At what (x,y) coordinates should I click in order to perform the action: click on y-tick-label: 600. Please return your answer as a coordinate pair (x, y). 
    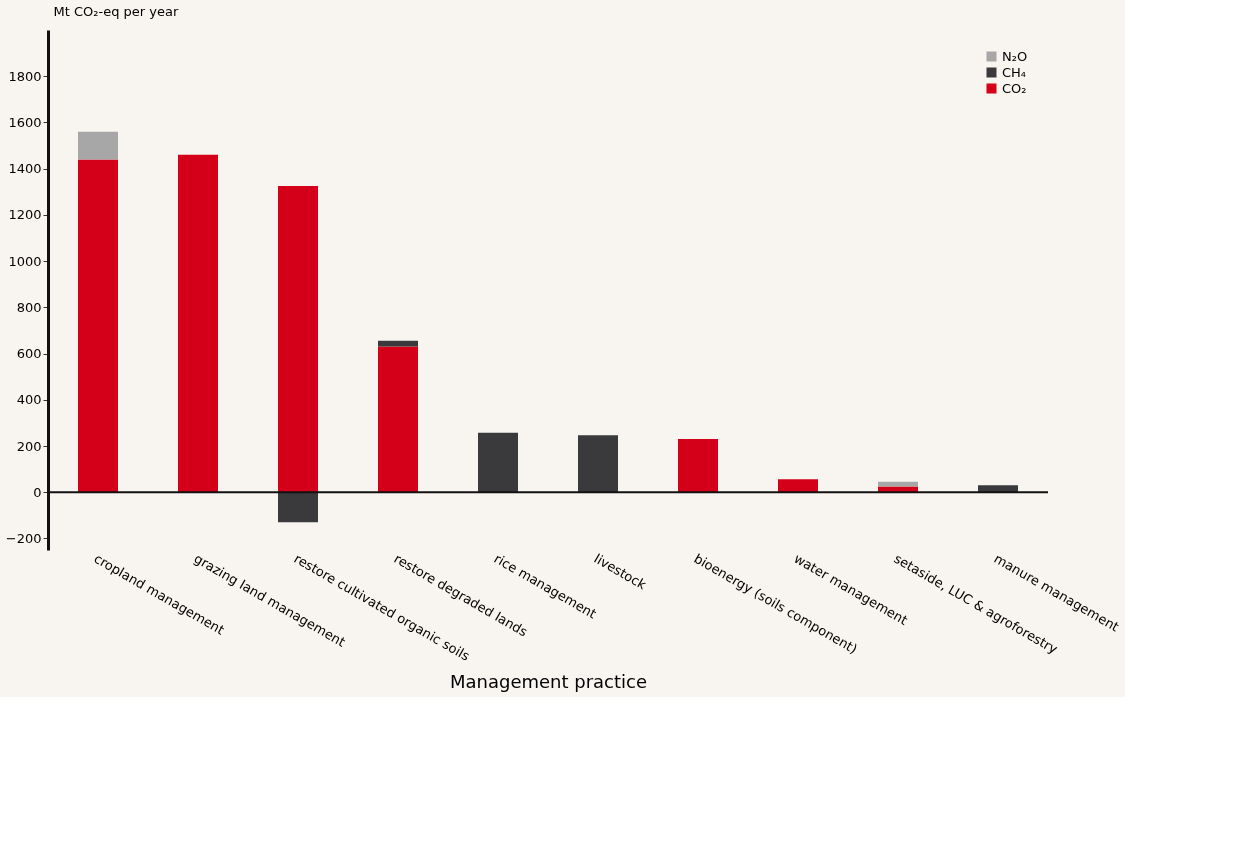
    Looking at the image, I should click on (29, 354).